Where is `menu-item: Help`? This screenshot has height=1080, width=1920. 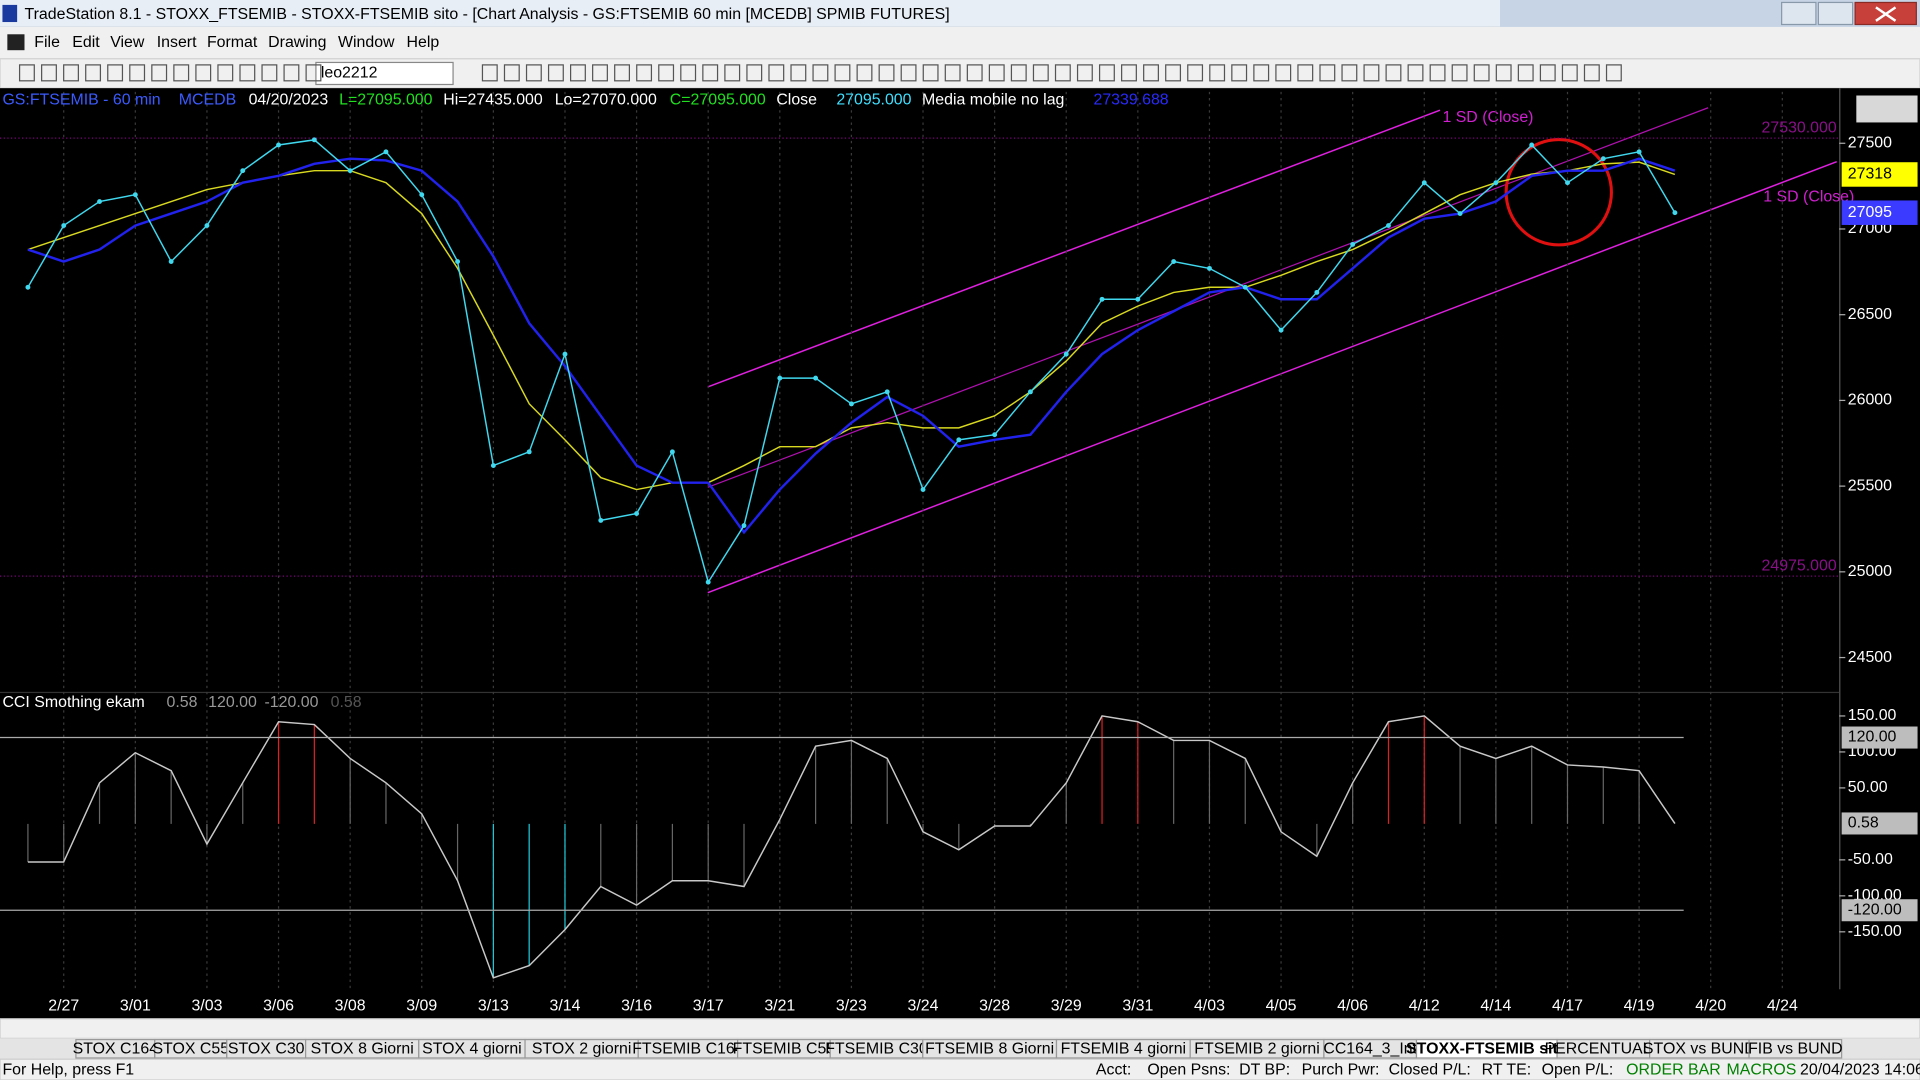 menu-item: Help is located at coordinates (423, 42).